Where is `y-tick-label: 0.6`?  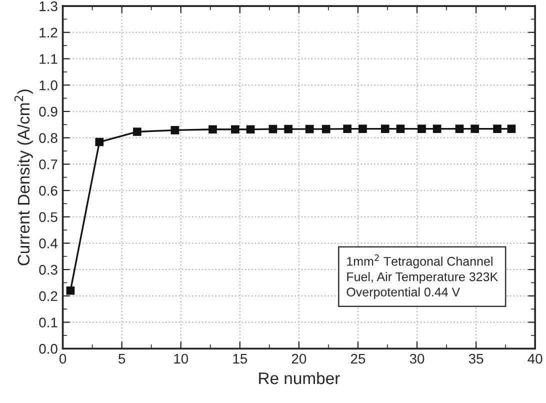
y-tick-label: 0.6 is located at coordinates (48, 191).